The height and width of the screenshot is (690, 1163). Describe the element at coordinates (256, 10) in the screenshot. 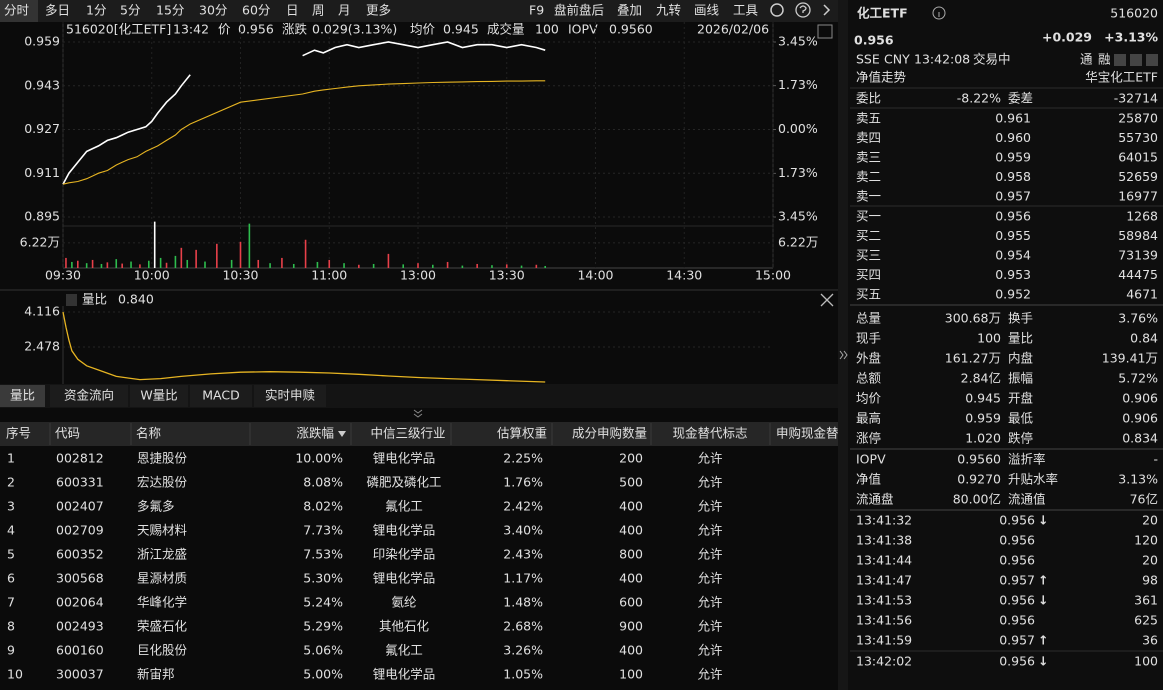

I see `period-tab: 60分` at that location.